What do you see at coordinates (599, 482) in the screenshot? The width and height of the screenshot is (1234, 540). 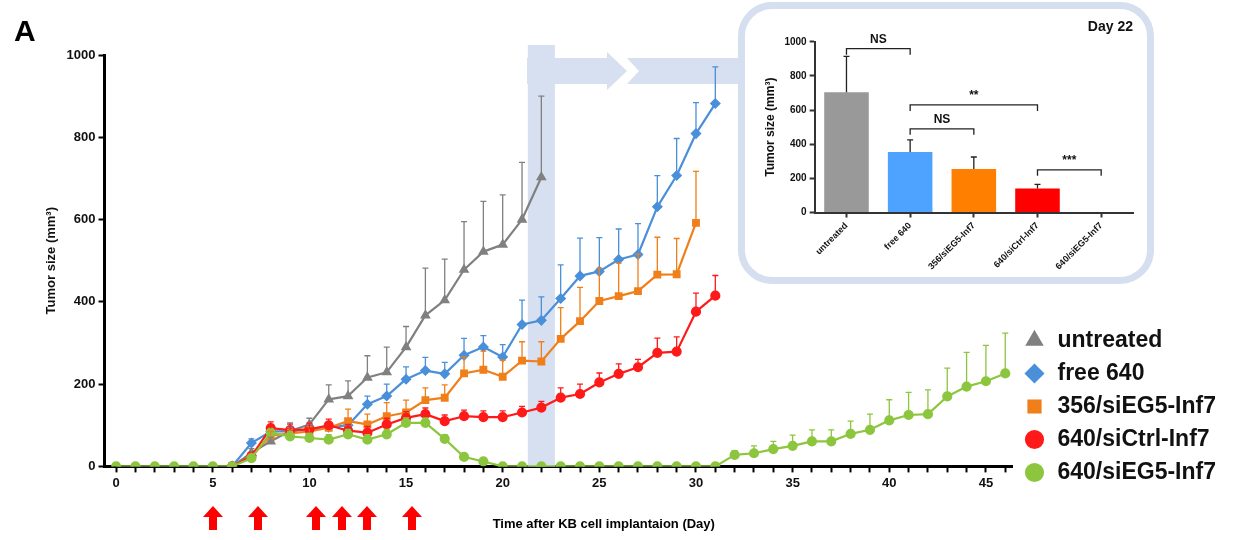 I see `x-tick-label: 25` at bounding box center [599, 482].